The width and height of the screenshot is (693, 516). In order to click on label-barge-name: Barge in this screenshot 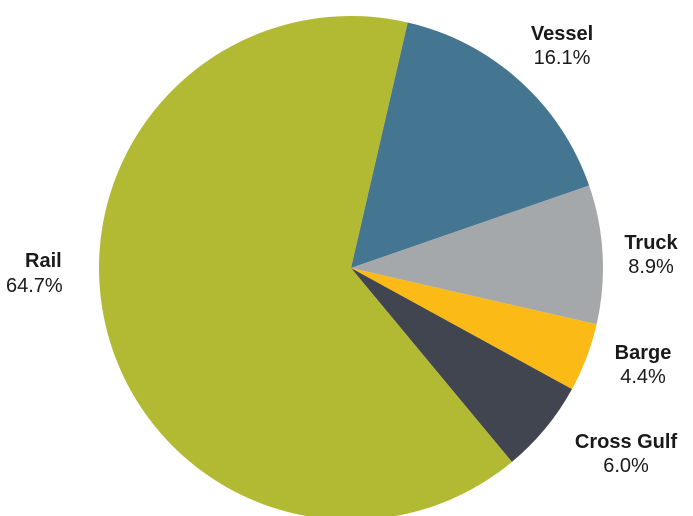, I will do `click(643, 353)`.